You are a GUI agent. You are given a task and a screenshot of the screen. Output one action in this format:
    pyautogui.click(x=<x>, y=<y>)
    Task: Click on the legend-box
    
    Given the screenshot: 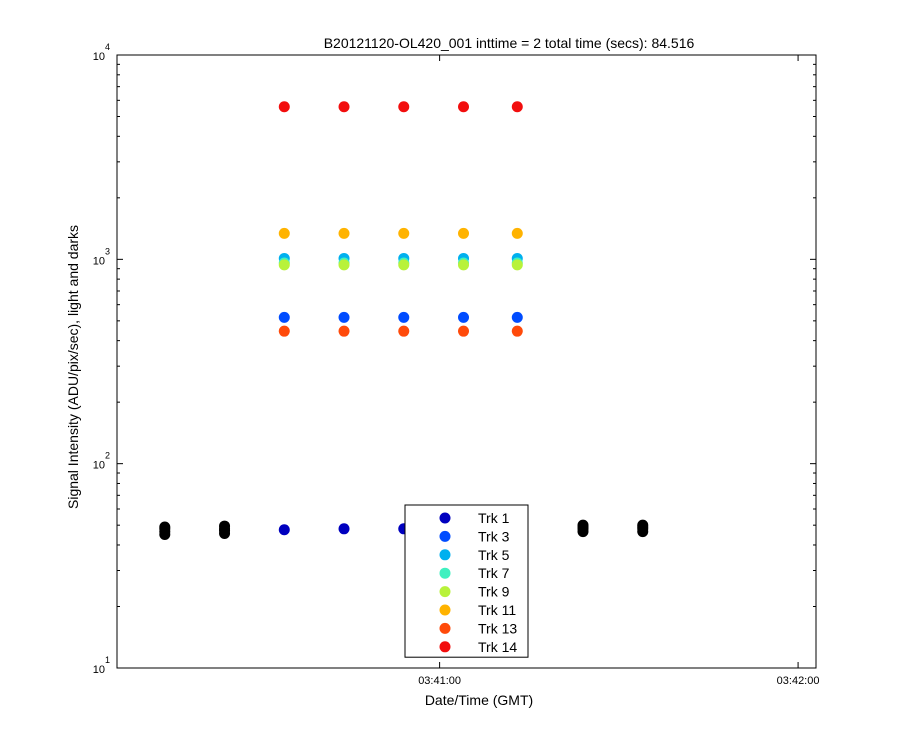 What is the action you would take?
    pyautogui.click(x=466, y=581)
    